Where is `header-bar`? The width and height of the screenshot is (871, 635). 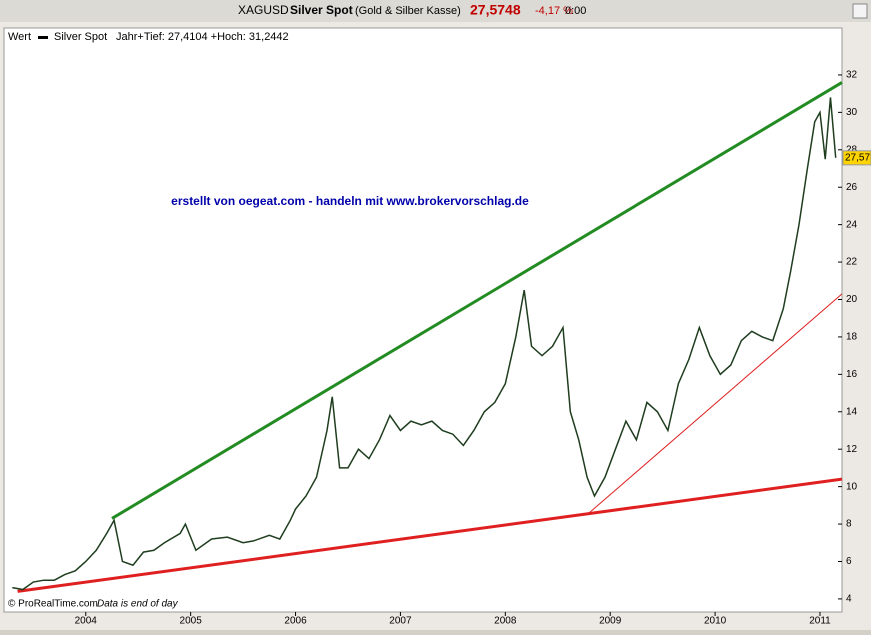 header-bar is located at coordinates (435, 11).